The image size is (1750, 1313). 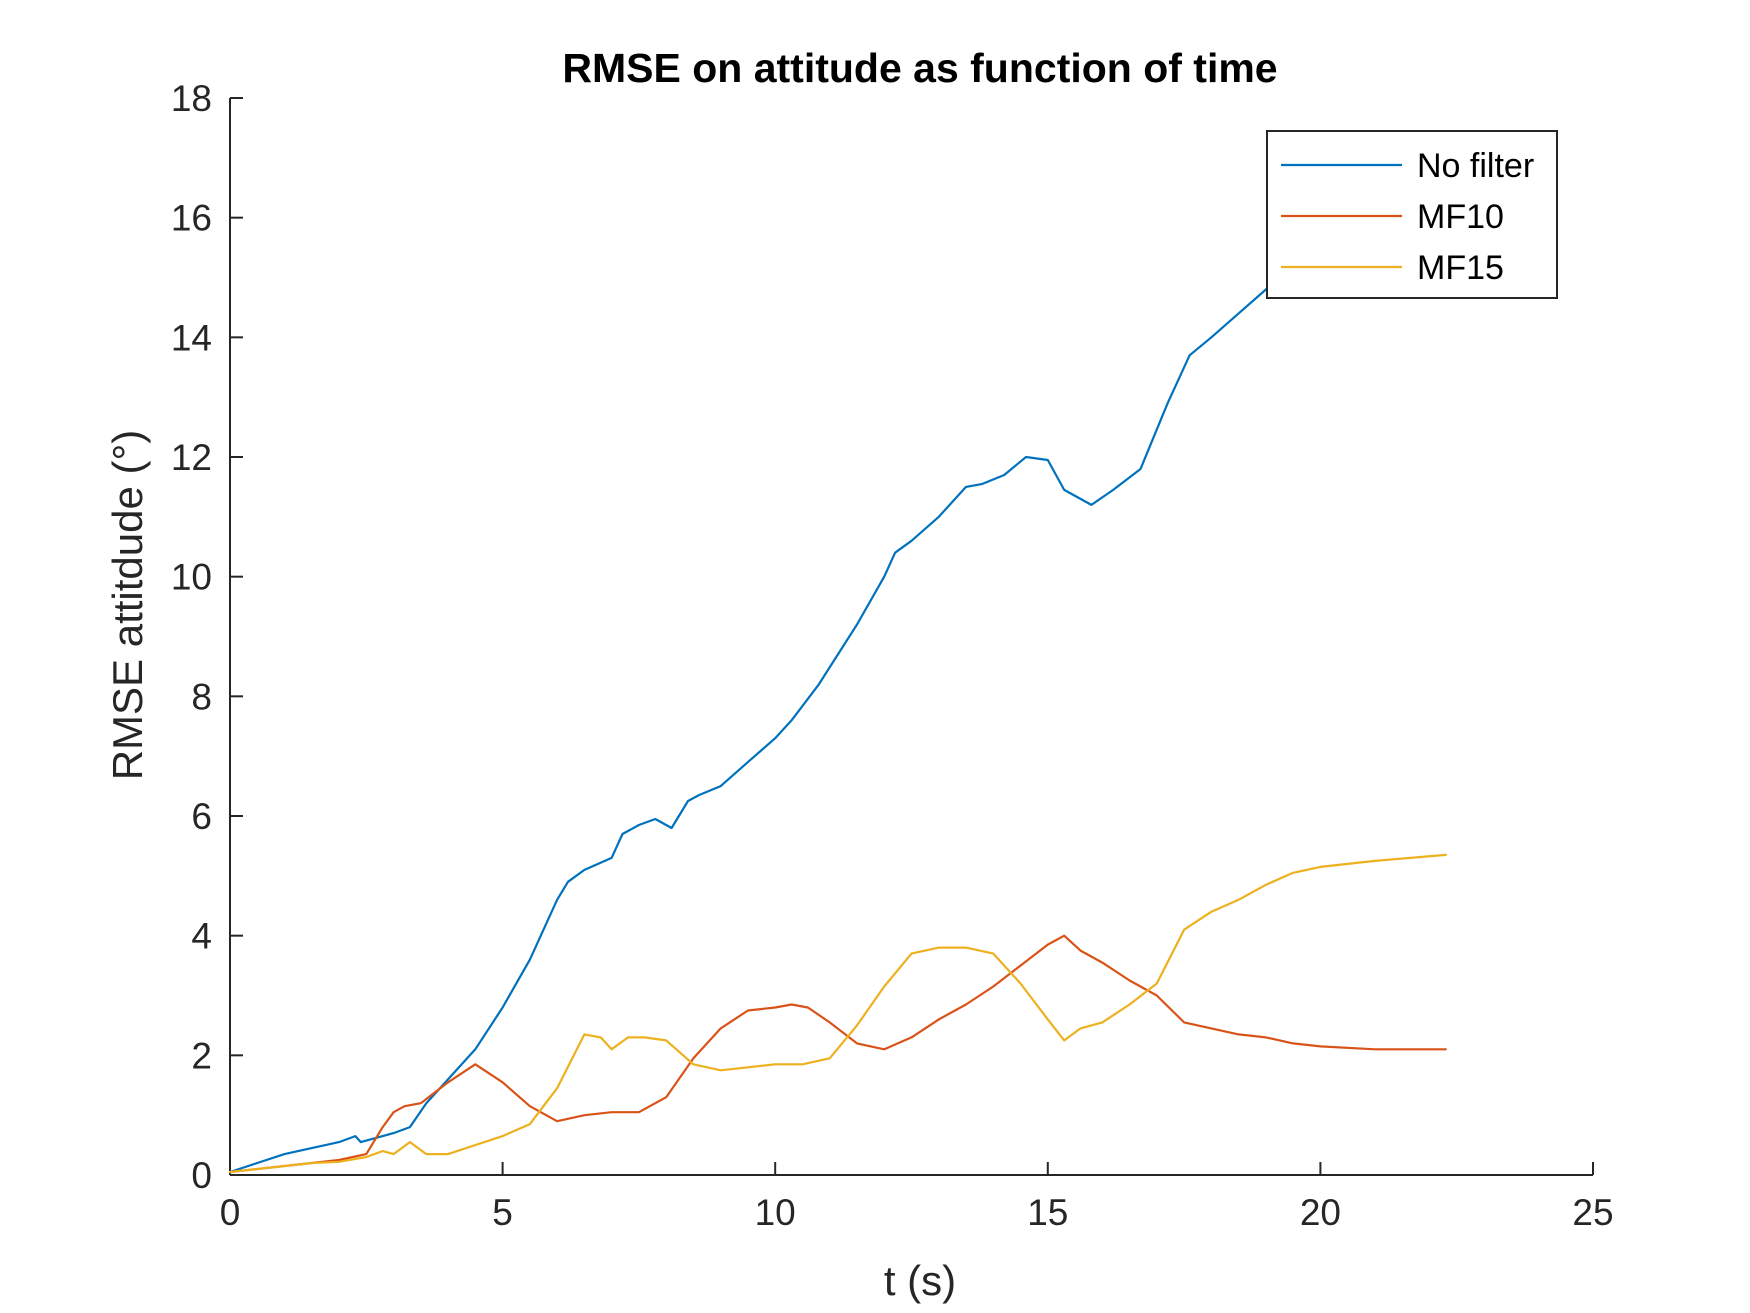 What do you see at coordinates (191, 457) in the screenshot?
I see `y-tick-label: 12` at bounding box center [191, 457].